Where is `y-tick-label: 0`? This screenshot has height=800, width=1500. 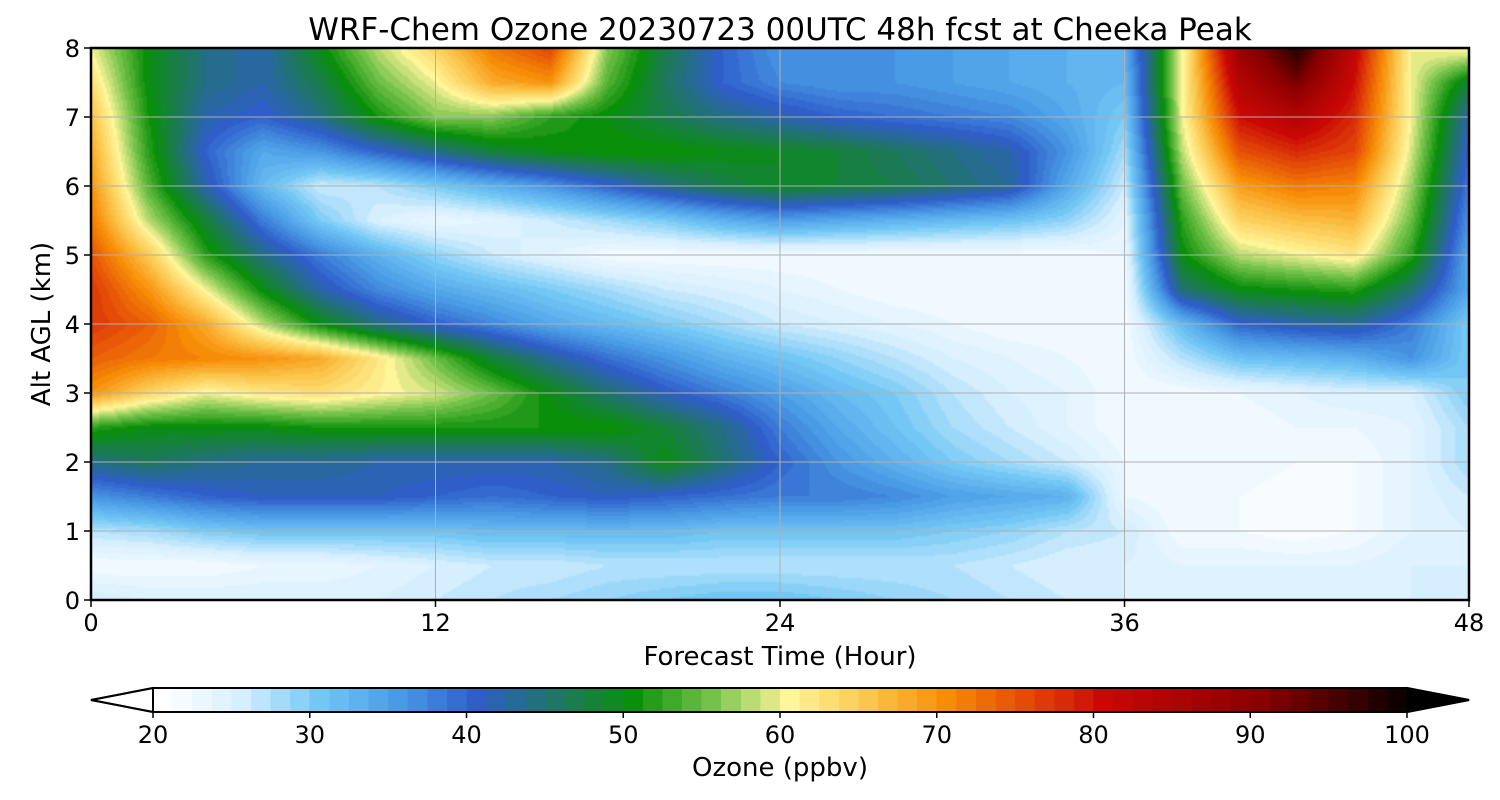 y-tick-label: 0 is located at coordinates (72, 601).